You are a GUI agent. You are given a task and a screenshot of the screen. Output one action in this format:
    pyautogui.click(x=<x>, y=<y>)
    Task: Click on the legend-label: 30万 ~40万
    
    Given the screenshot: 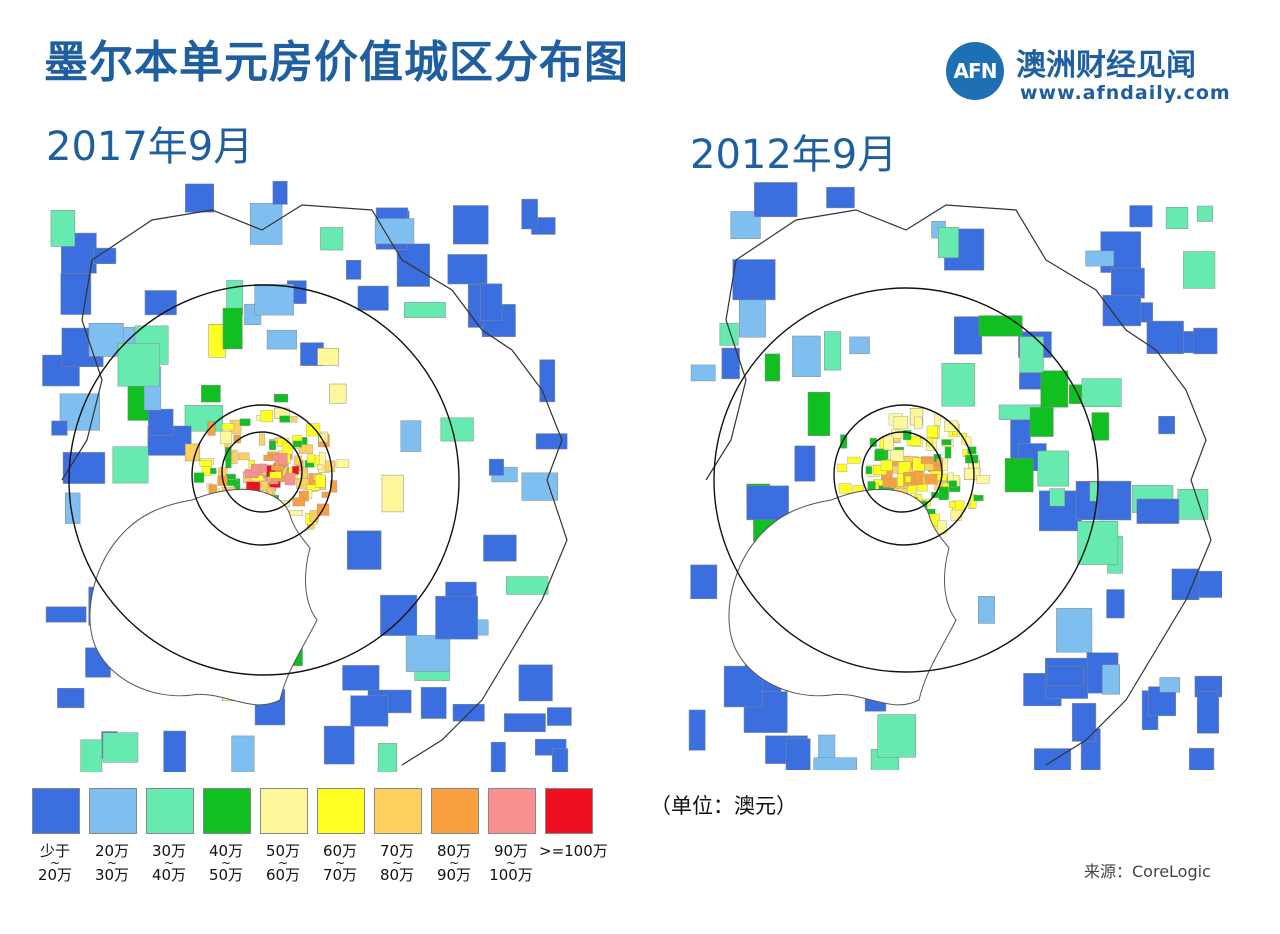 What is the action you would take?
    pyautogui.click(x=169, y=863)
    